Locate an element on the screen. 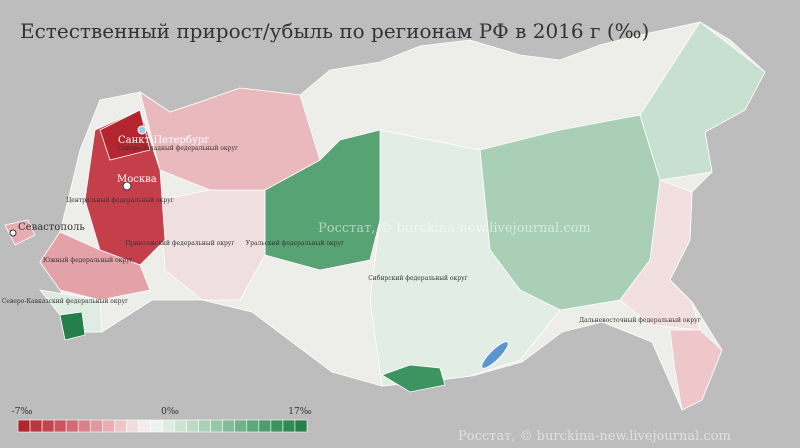 The image size is (800, 448). district-label: Уральский федеральный округ is located at coordinates (295, 243).